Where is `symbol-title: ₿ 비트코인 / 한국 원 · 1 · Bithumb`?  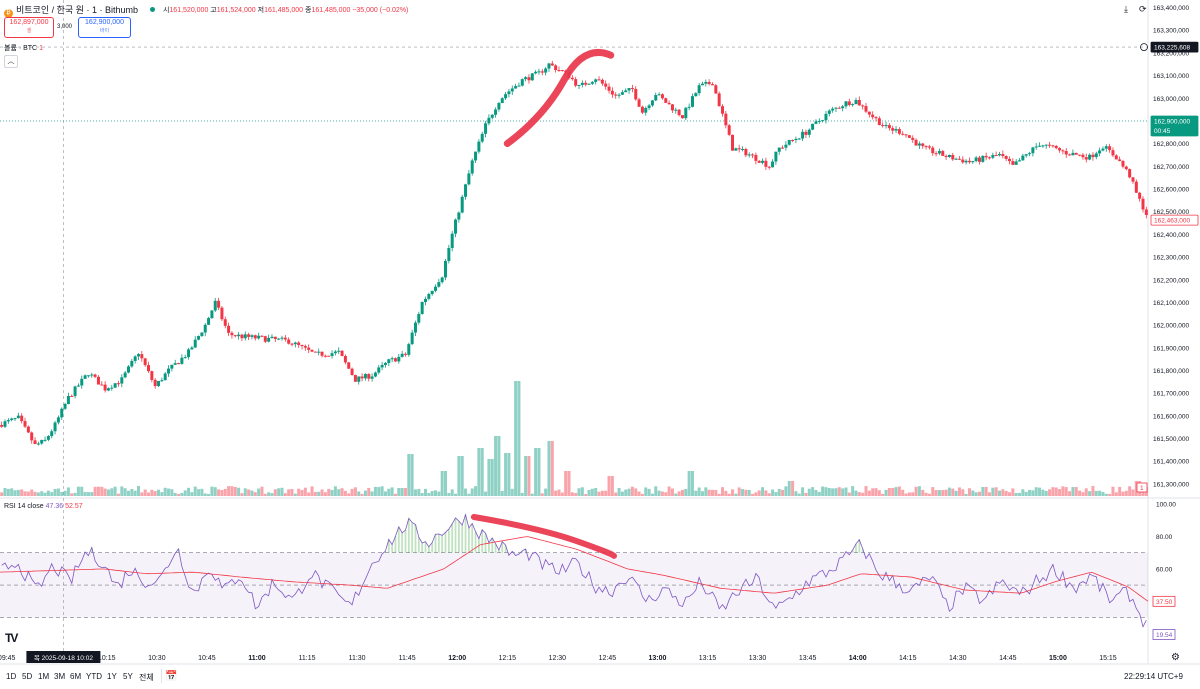 symbol-title: ₿ 비트코인 / 한국 원 · 1 · Bithumb is located at coordinates (71, 10).